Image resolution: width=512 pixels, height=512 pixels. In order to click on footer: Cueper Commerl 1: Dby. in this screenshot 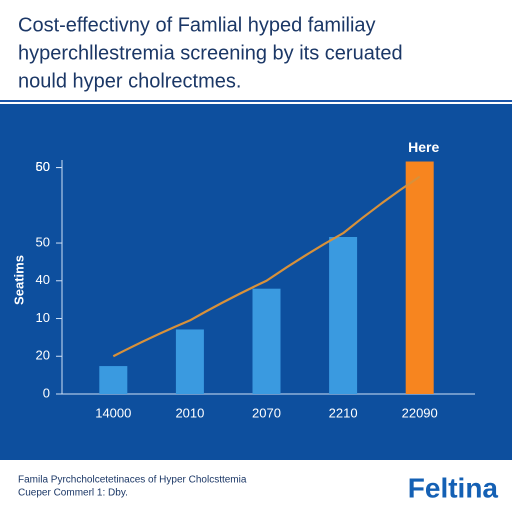, I will do `click(73, 493)`.